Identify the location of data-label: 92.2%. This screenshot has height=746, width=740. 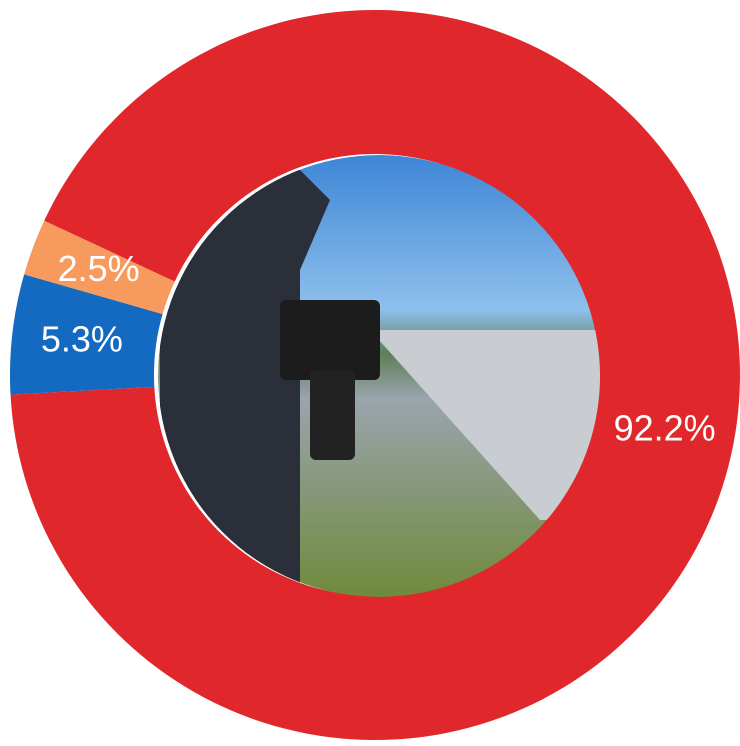
(665, 428).